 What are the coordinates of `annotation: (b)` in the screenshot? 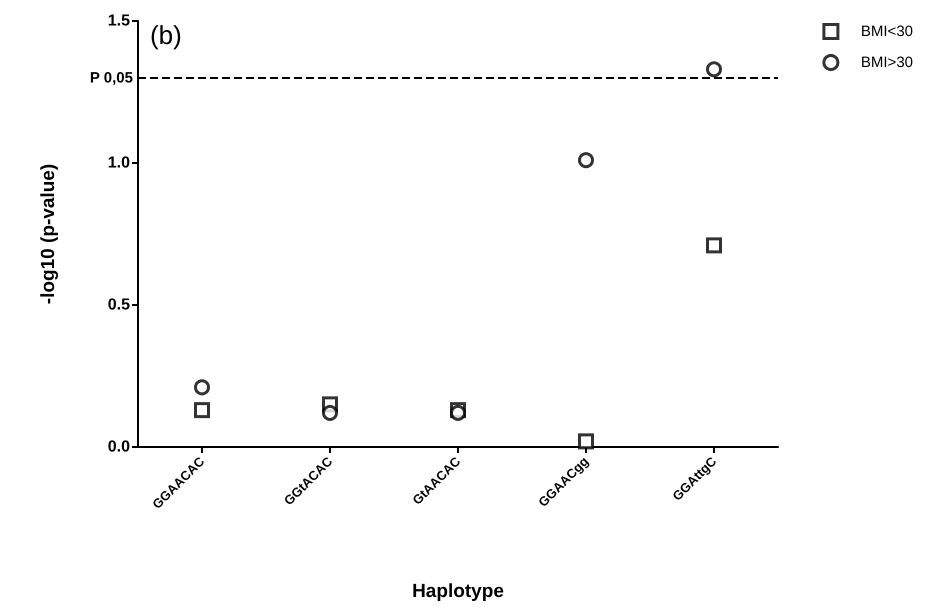 It's located at (166, 35).